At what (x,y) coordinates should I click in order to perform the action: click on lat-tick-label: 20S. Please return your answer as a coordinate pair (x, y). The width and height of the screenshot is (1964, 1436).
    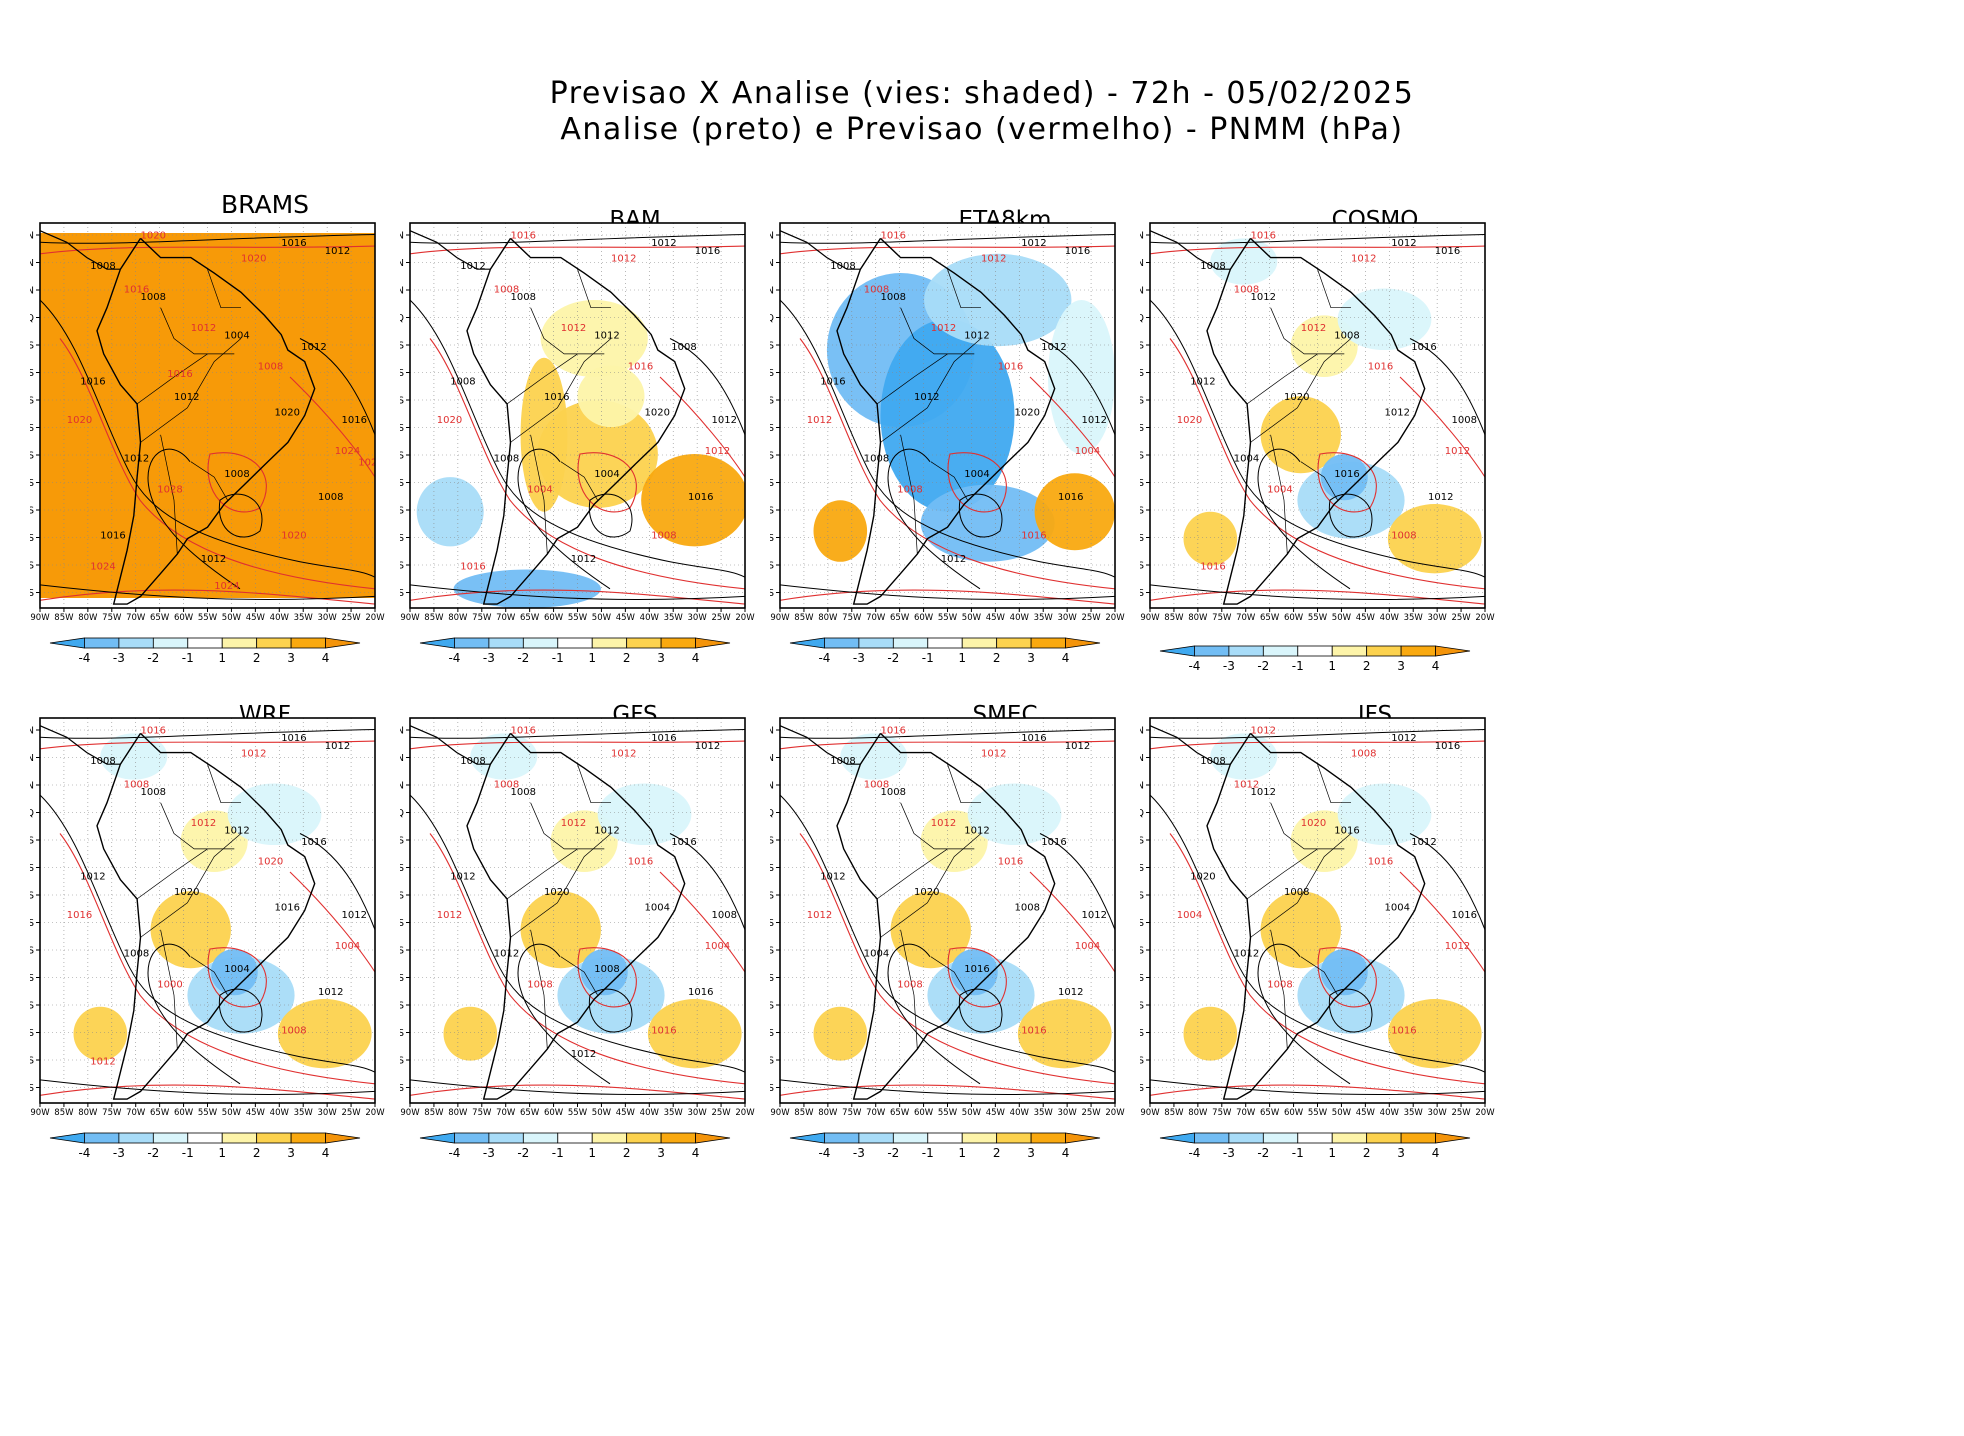
    Looking at the image, I should click on (772, 428).